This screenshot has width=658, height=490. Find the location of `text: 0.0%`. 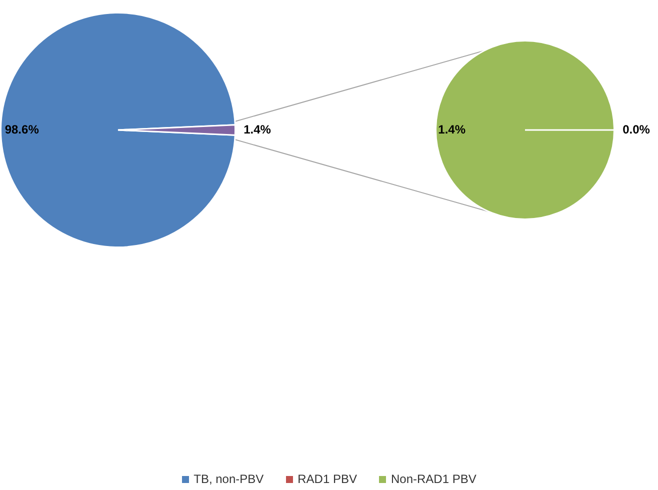

text: 0.0% is located at coordinates (636, 129).